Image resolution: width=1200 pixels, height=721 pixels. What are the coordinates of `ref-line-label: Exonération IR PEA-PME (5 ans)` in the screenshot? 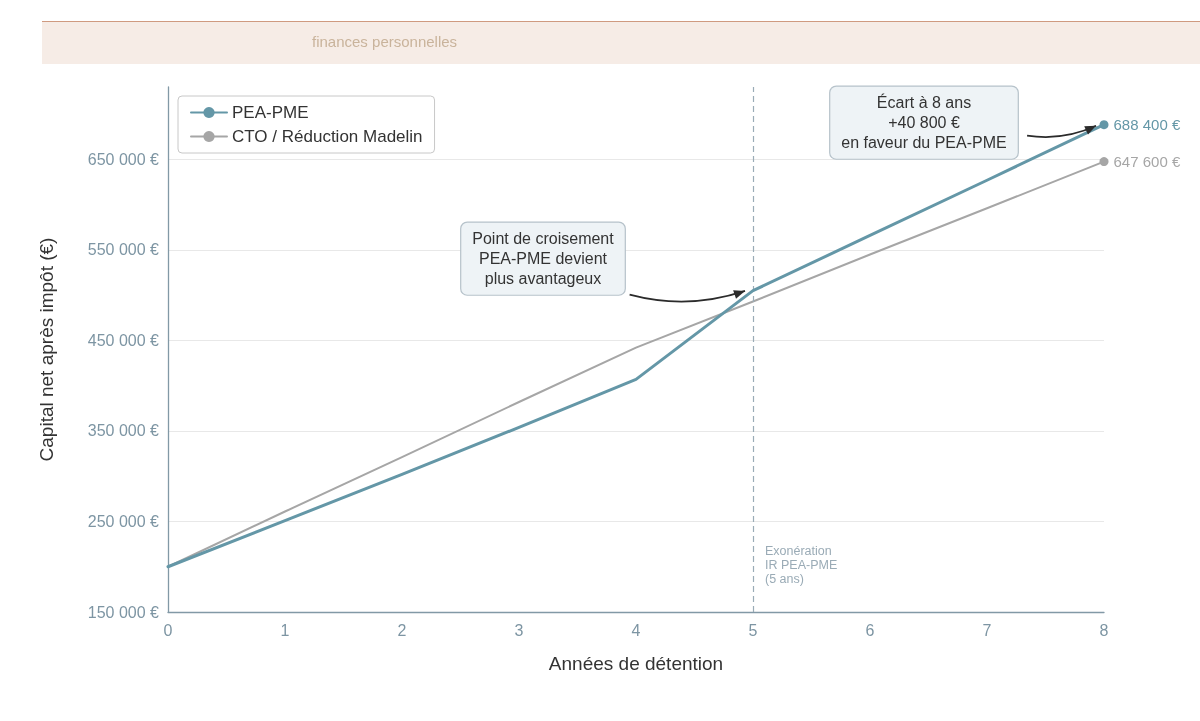 It's located at (801, 565).